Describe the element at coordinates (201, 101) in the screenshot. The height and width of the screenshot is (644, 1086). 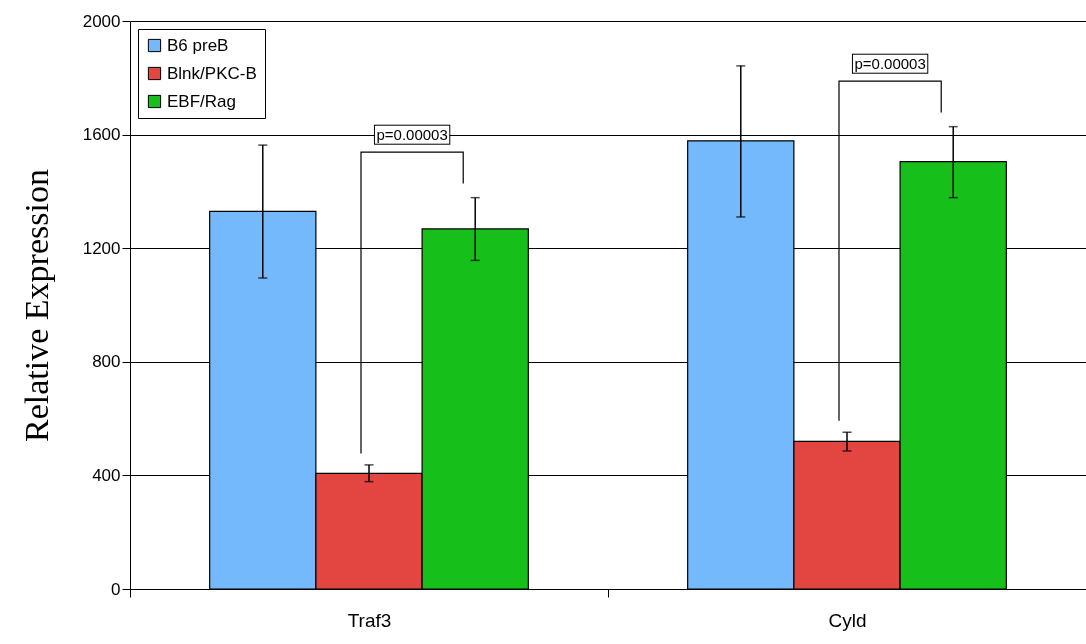
I see `legend-label: EBF/Rag` at that location.